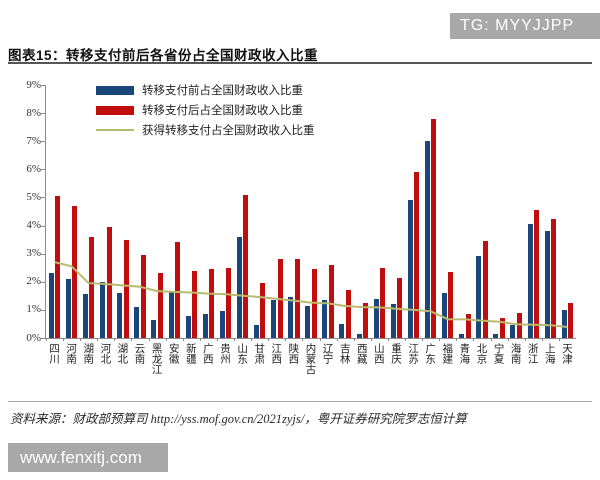 The image size is (600, 480). Describe the element at coordinates (311, 294) in the screenshot. I see `transfer-line-plot` at that location.